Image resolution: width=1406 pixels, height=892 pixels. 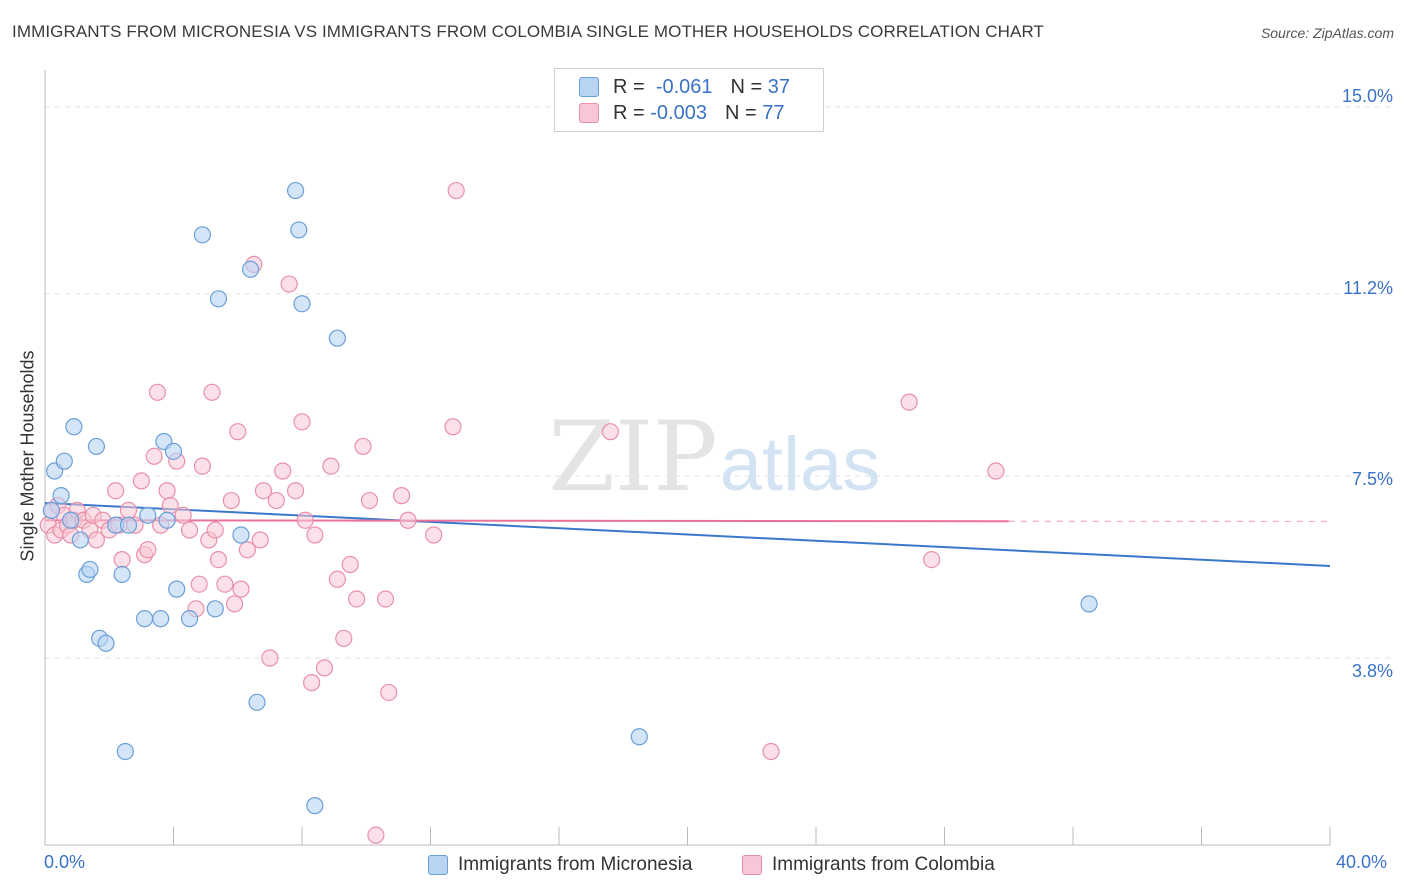 What do you see at coordinates (526, 521) in the screenshot?
I see `trend-line-colombia` at bounding box center [526, 521].